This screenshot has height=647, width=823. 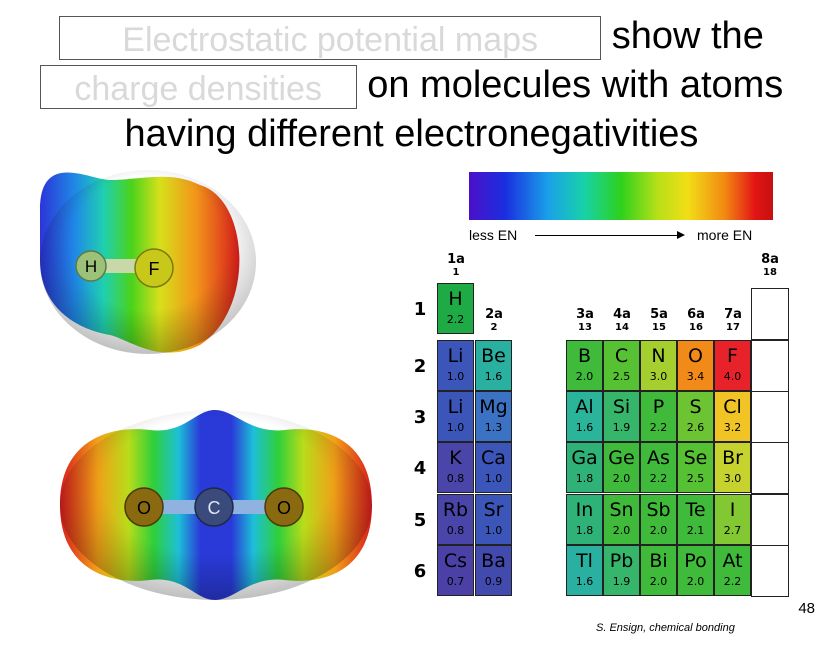 I want to click on period-label-5: 5, so click(x=420, y=520).